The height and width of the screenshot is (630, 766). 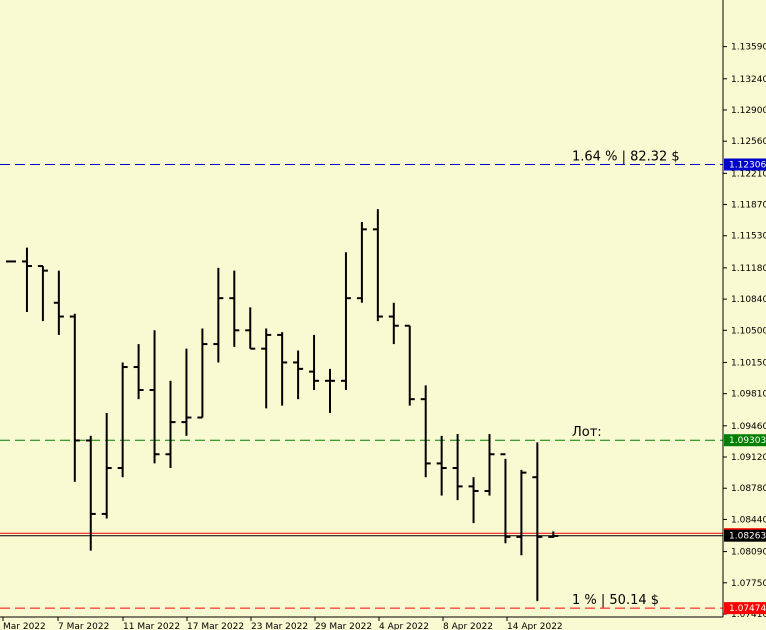 I want to click on price-tick-label: 1.09460, so click(x=748, y=427).